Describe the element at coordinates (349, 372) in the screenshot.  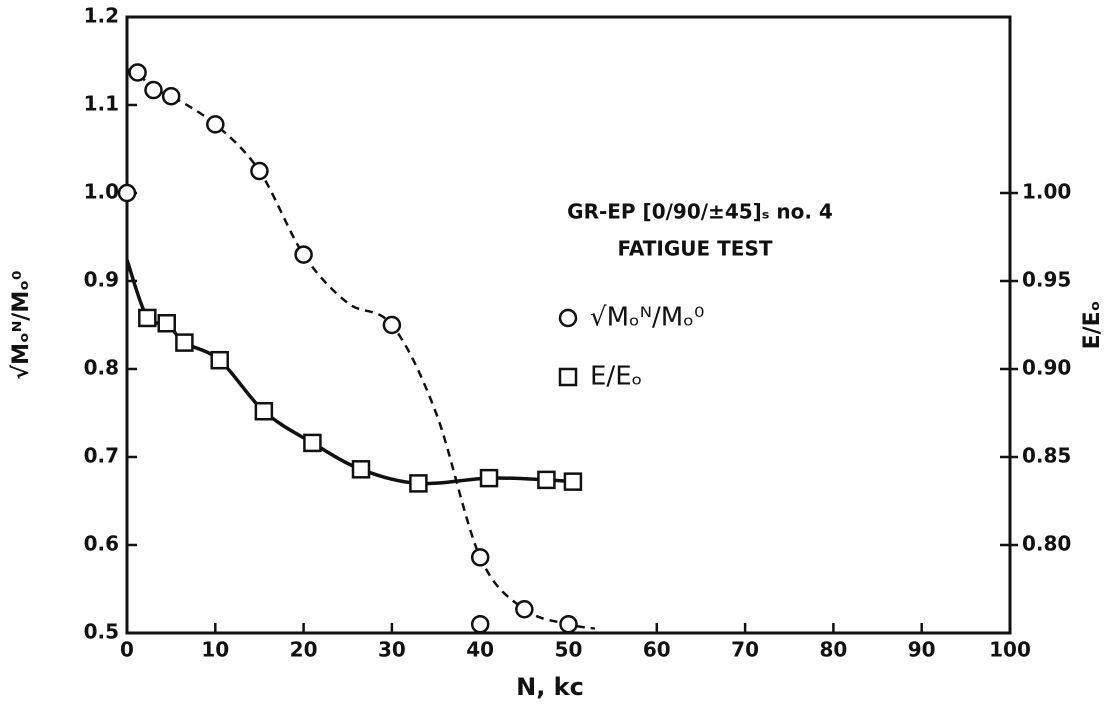
I see `curve` at that location.